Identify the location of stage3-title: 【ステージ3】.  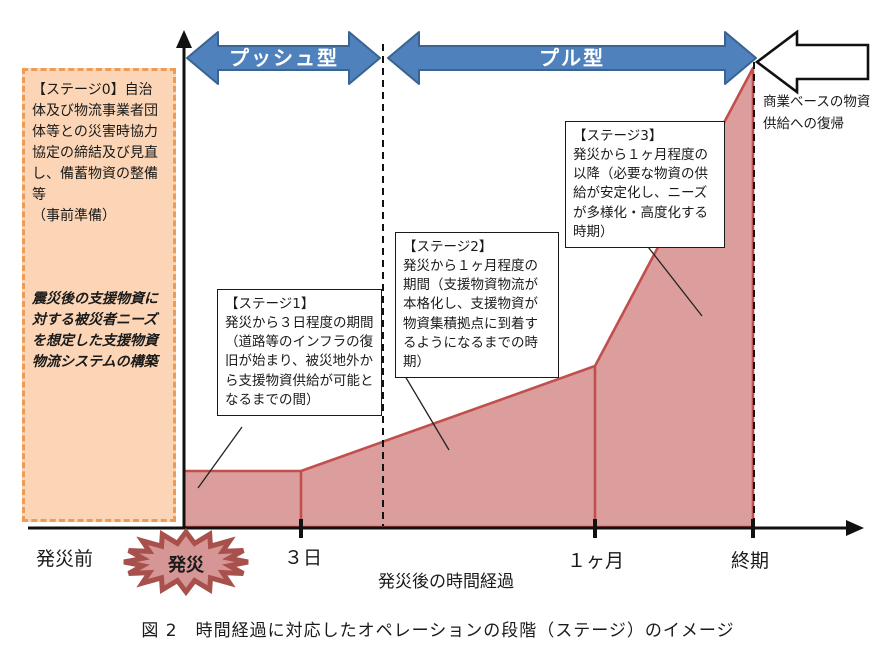
(618, 136).